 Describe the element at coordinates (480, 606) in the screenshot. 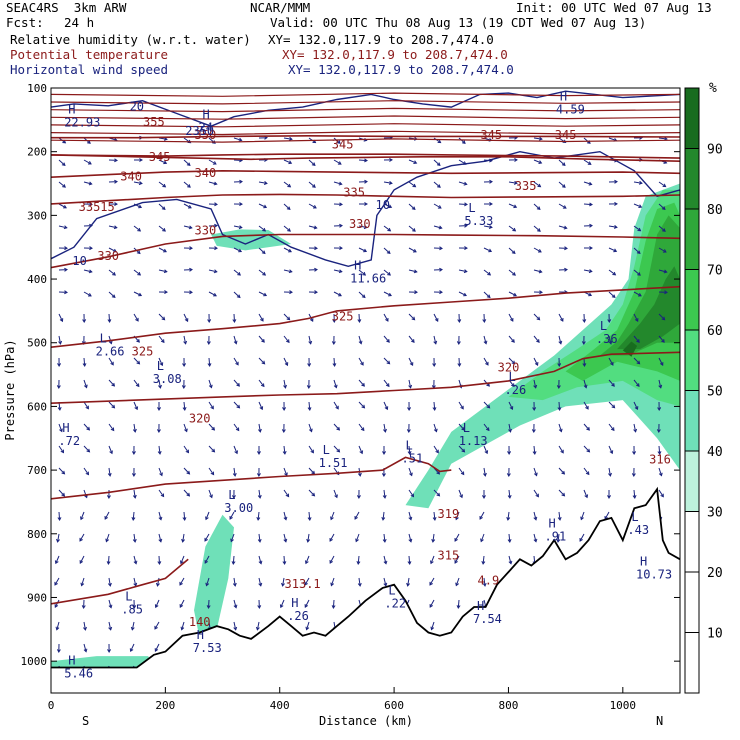

I see `extremum-high-marker: H` at that location.